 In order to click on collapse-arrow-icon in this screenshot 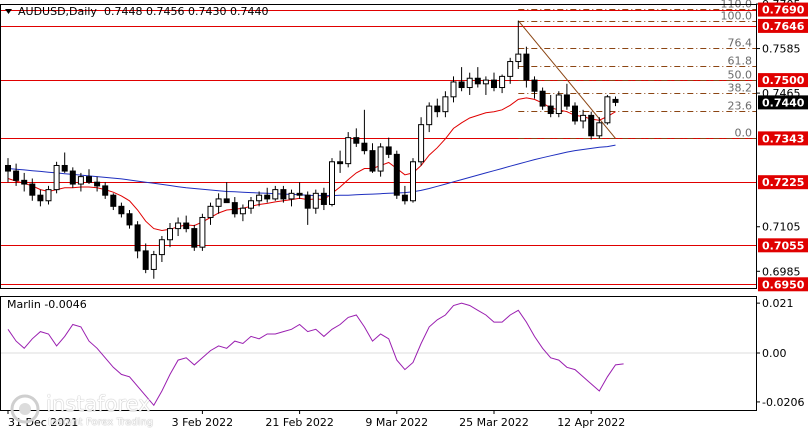, I will do `click(8, 11)`.